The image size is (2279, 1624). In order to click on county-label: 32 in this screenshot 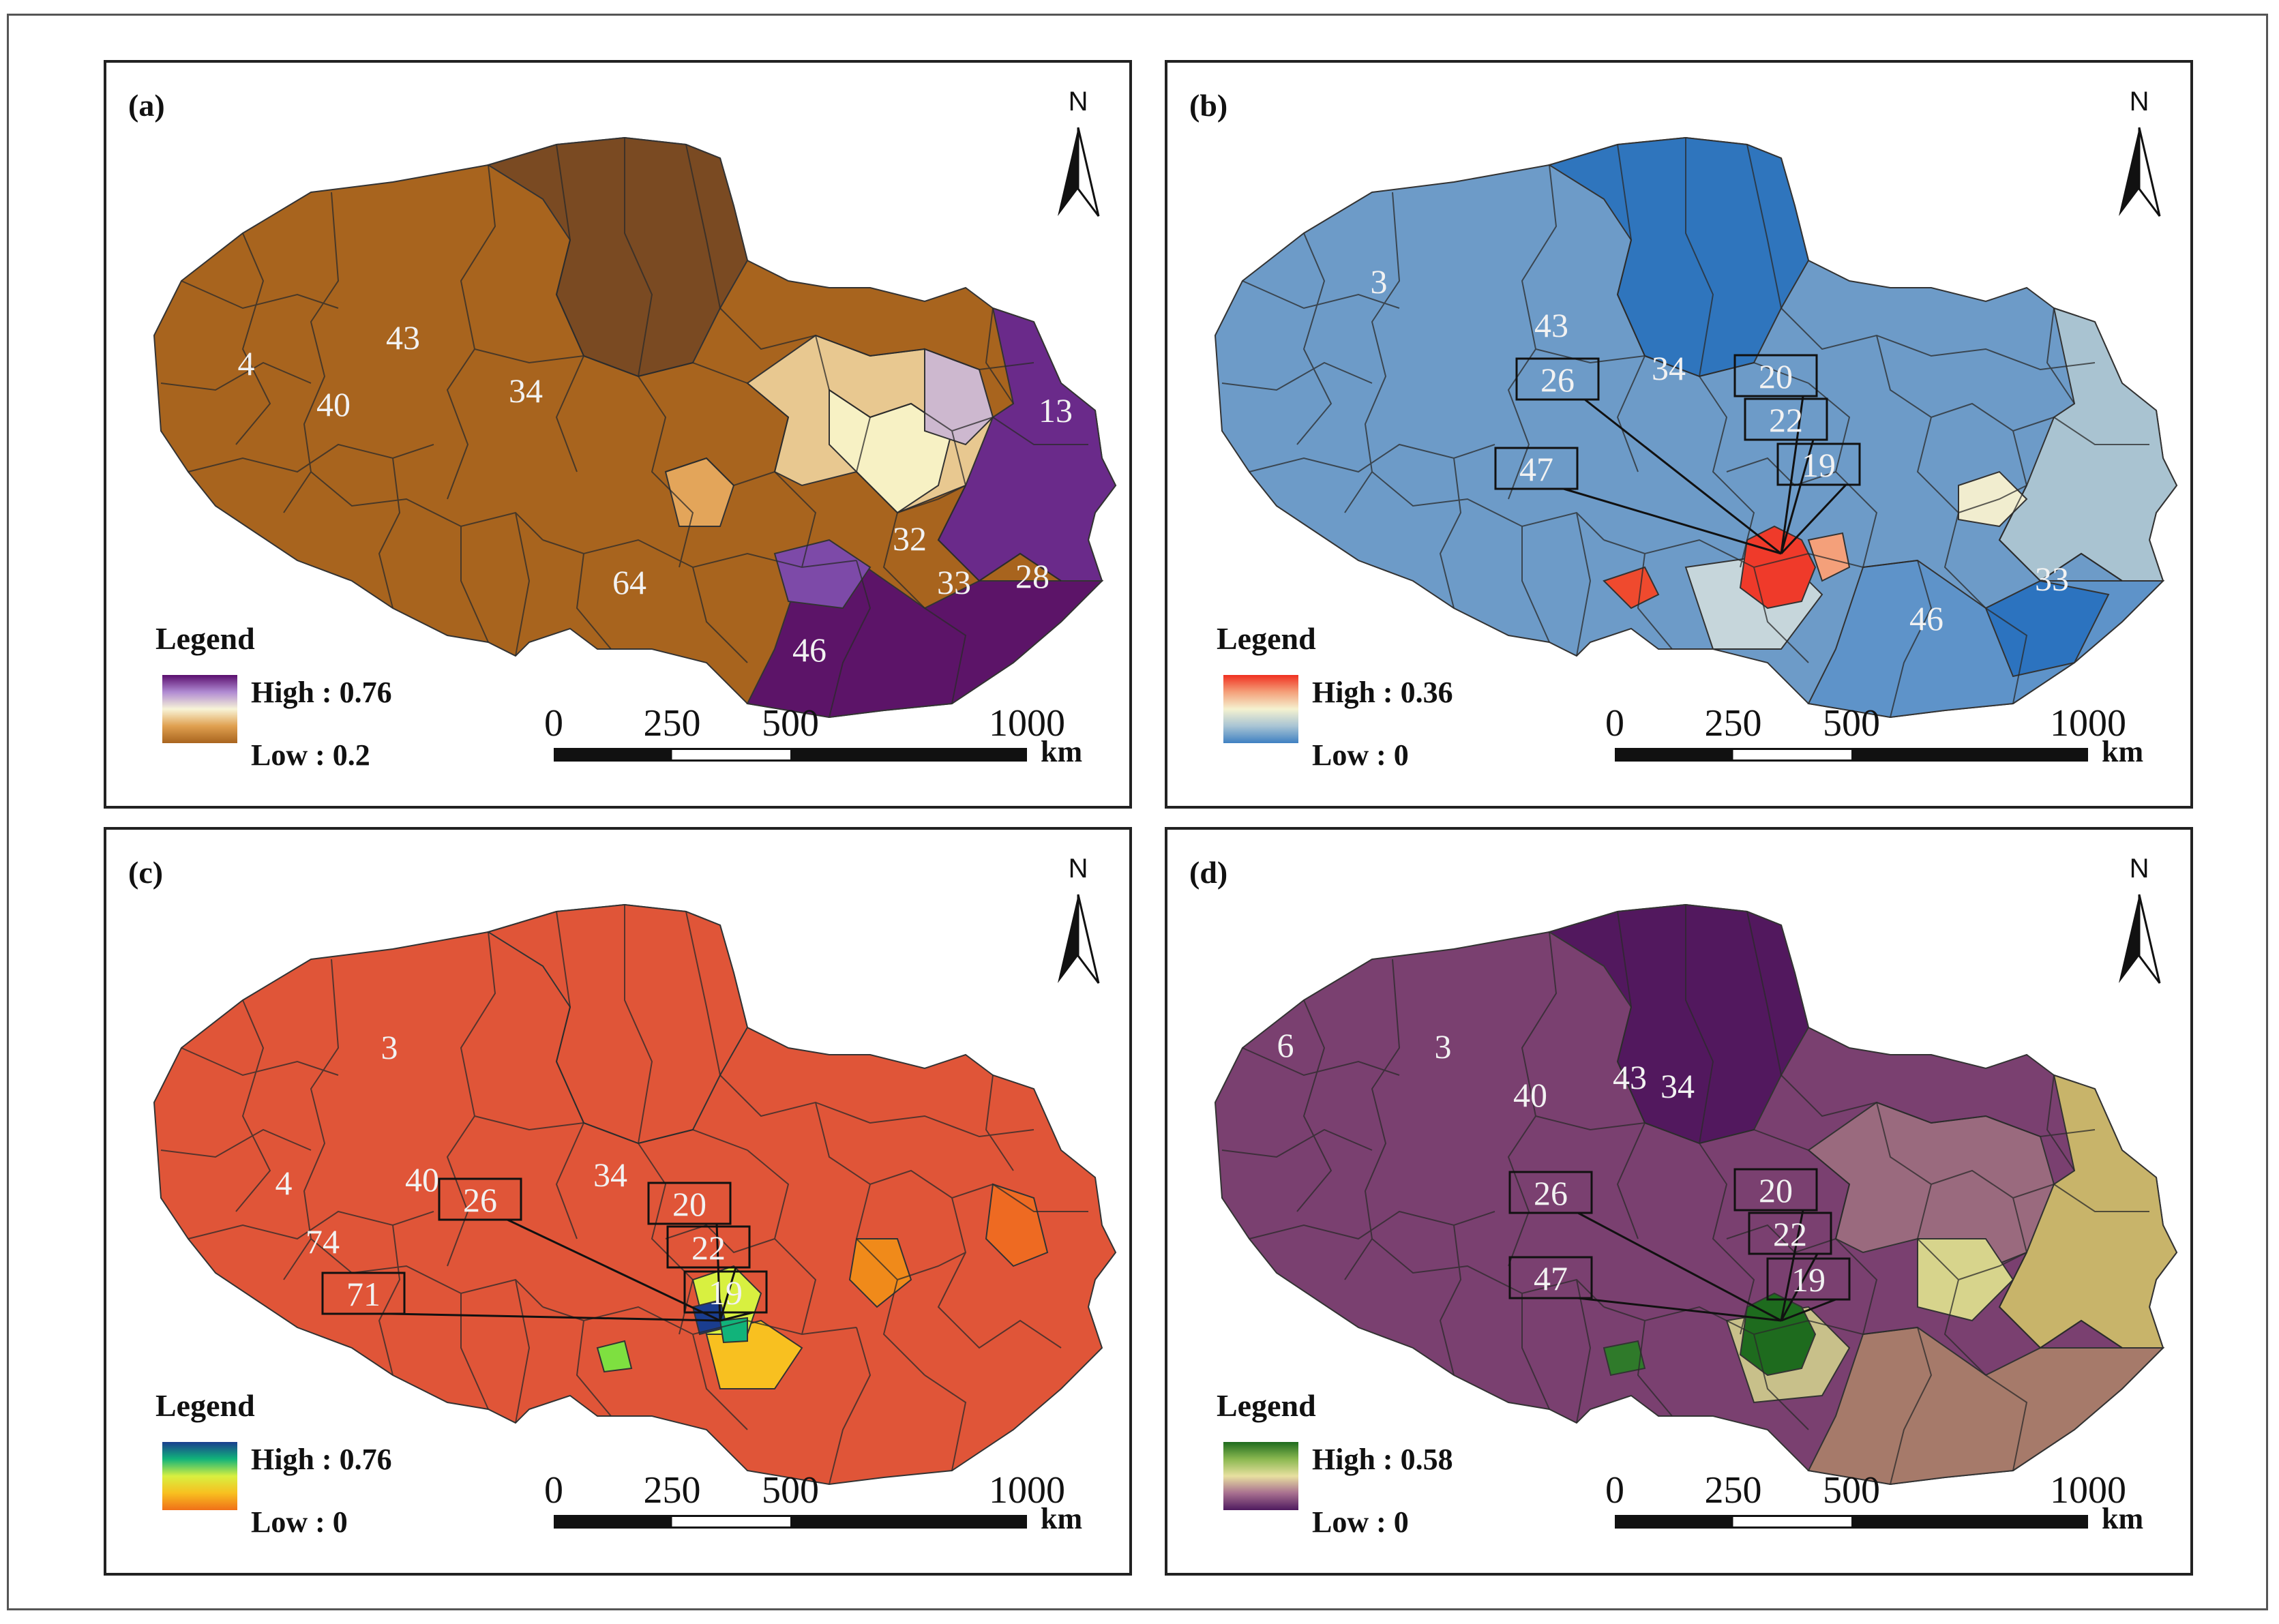, I will do `click(910, 539)`.